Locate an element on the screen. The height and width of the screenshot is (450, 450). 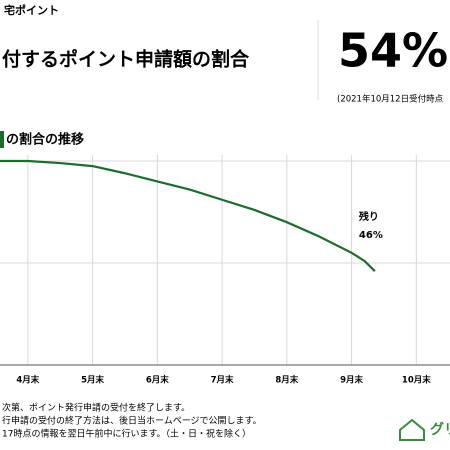
logo: グリ is located at coordinates (440, 429).